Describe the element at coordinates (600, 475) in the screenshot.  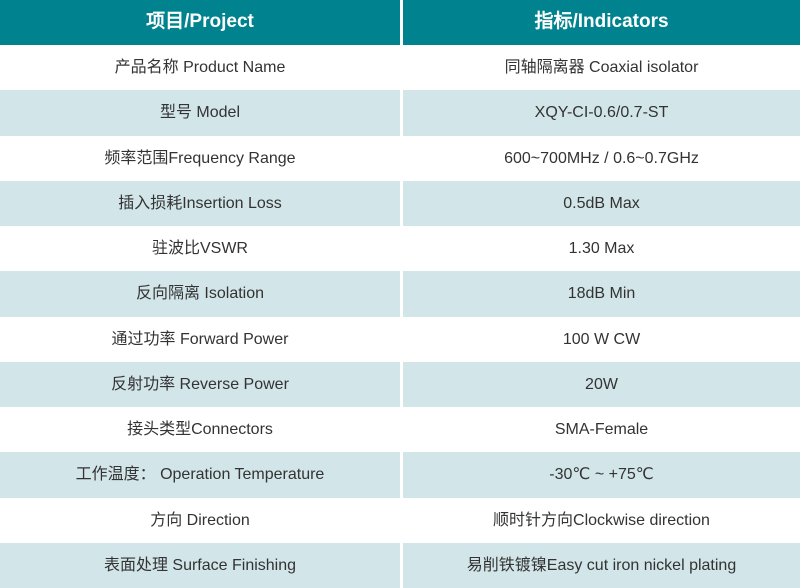
I see `indicator-cell: -30℃ ~ +75℃` at that location.